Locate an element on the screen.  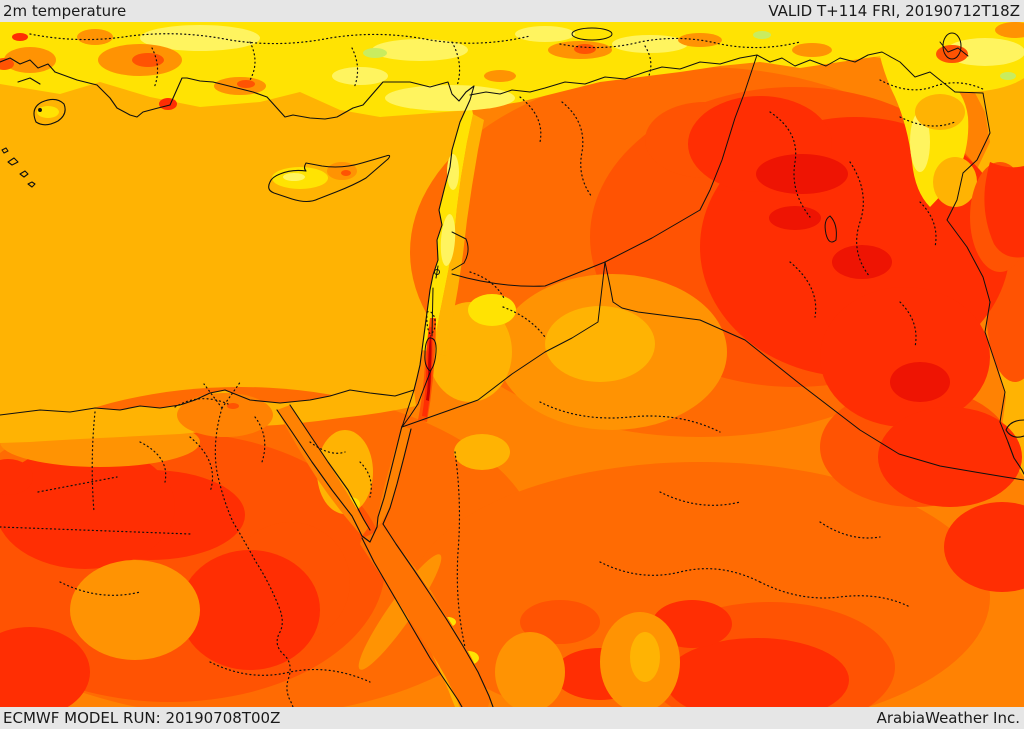
fill-gulf-water is located at coordinates (344, 470).